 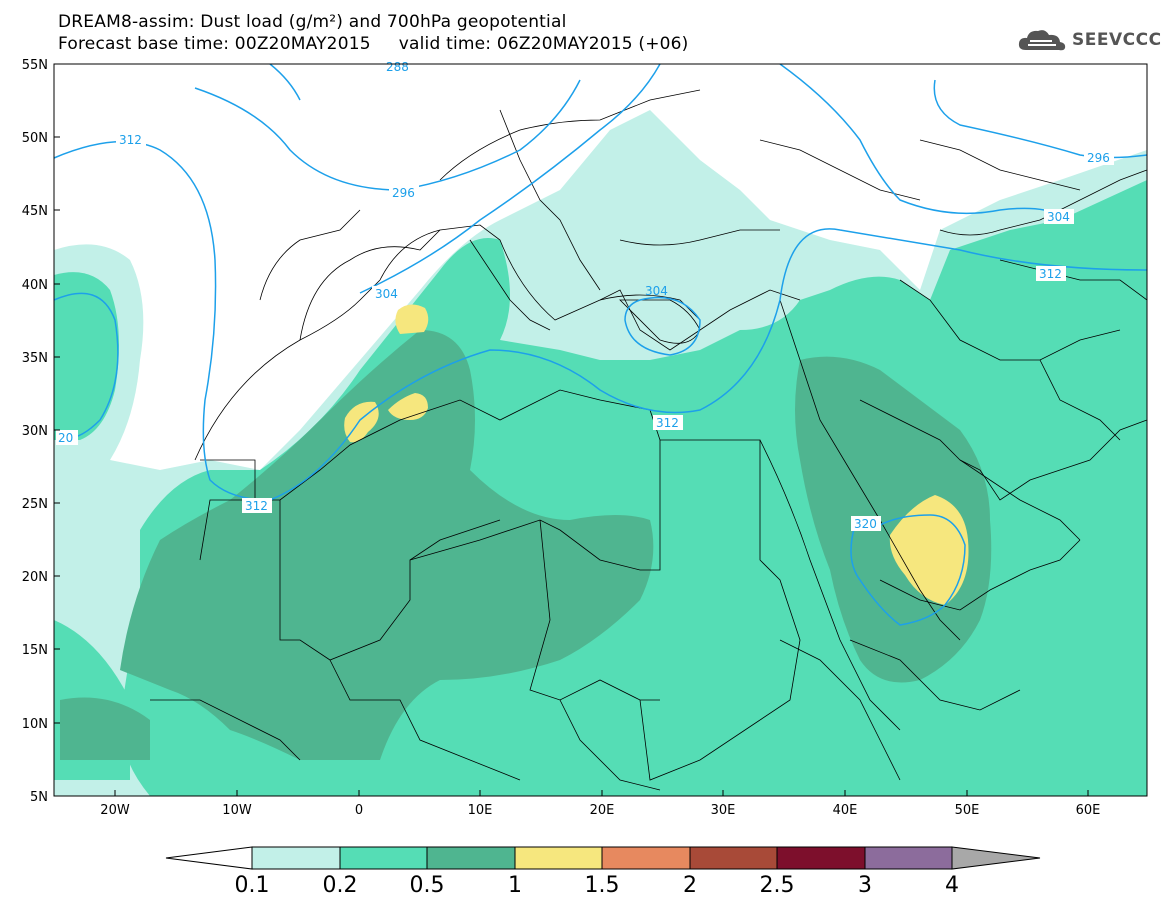 I want to click on lat-label: 5N, so click(x=39, y=797).